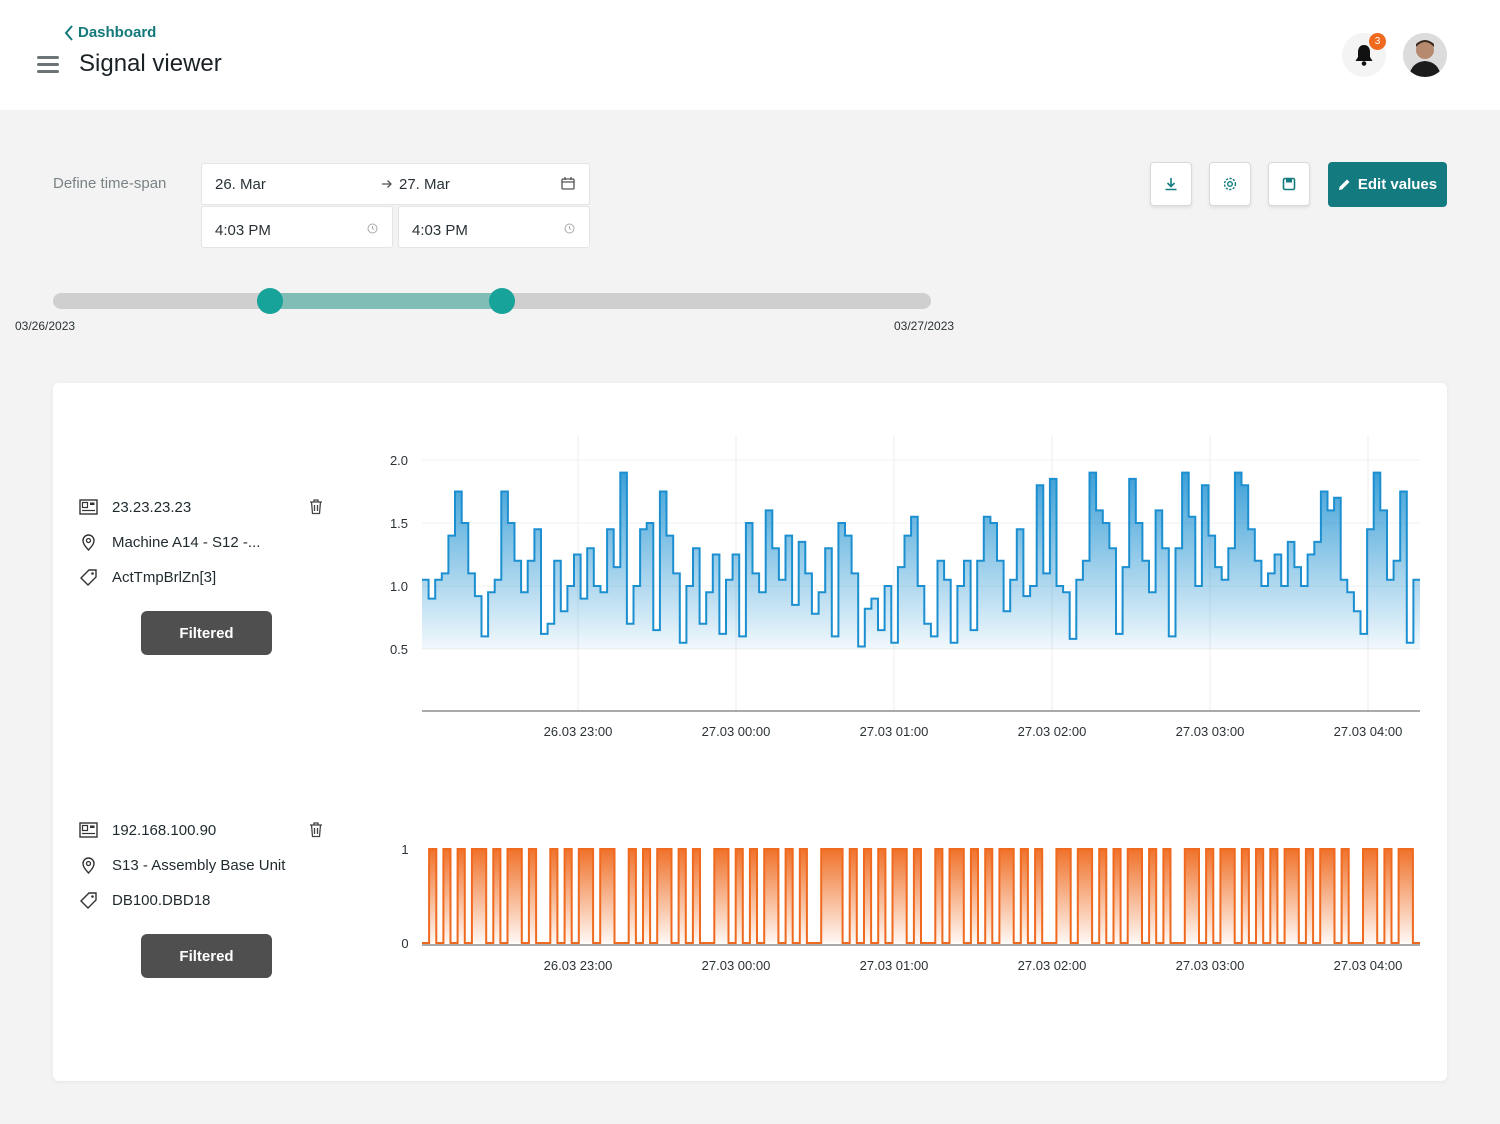 The image size is (1500, 1124). I want to click on gear-icon, so click(1230, 184).